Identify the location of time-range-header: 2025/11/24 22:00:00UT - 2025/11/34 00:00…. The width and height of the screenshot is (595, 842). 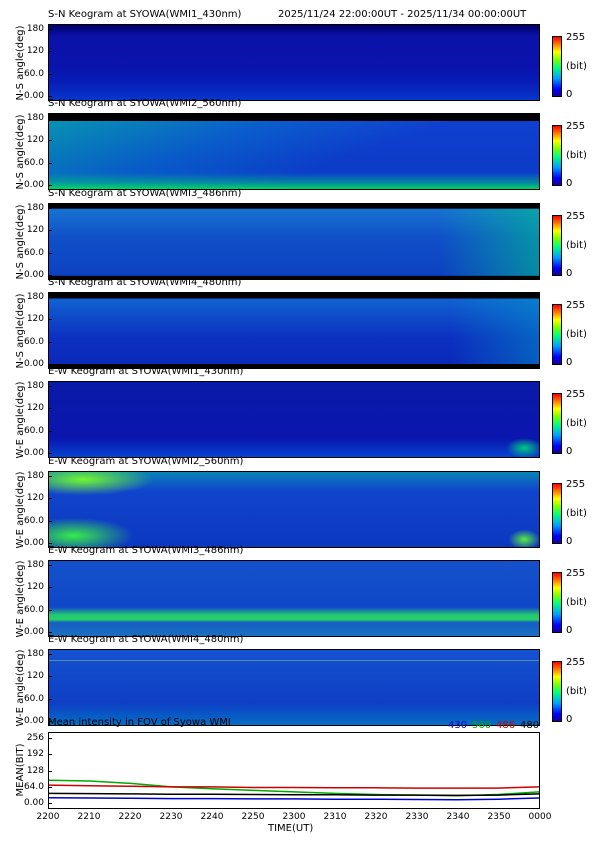
(402, 14).